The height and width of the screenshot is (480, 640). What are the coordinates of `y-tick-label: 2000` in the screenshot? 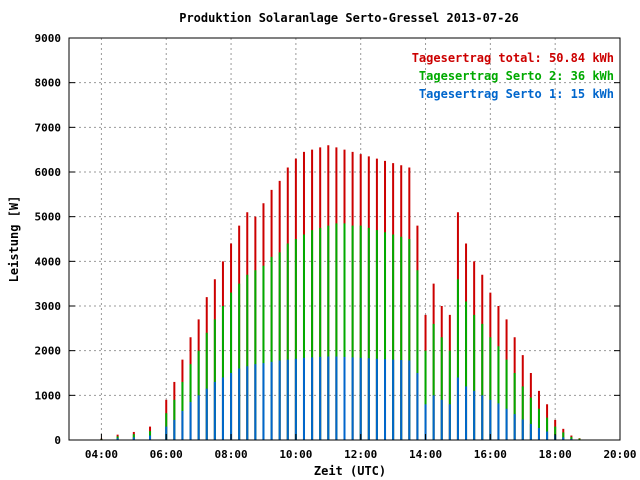 It's located at (48, 351).